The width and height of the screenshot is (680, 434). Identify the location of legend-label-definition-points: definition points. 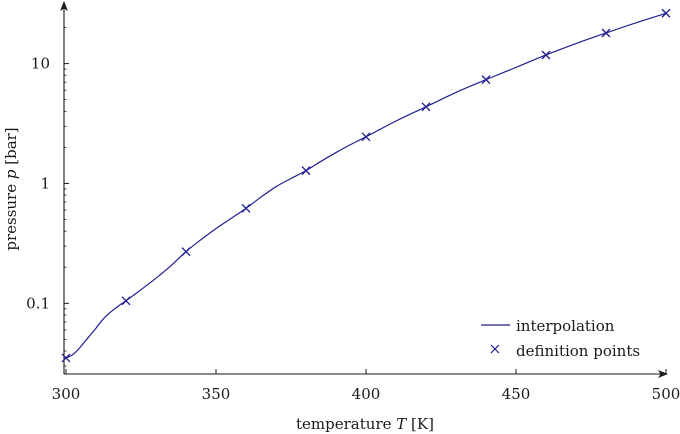
(578, 351).